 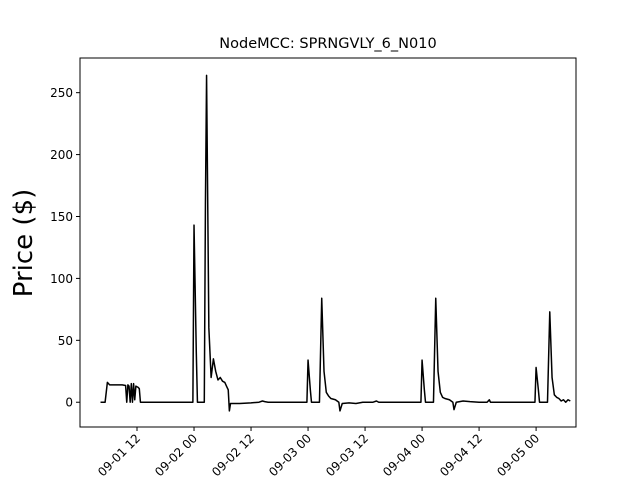 I want to click on y-tick-label: 150, so click(x=61, y=217).